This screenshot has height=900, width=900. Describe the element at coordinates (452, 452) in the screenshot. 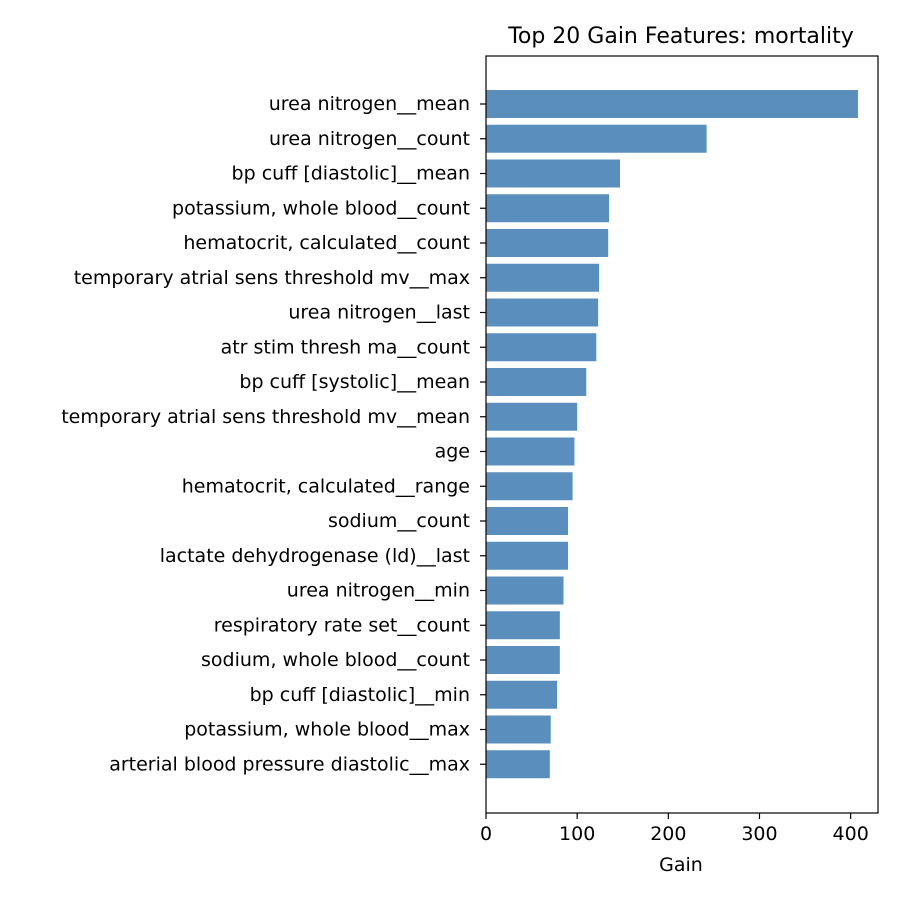

I see `category-label: age` at that location.